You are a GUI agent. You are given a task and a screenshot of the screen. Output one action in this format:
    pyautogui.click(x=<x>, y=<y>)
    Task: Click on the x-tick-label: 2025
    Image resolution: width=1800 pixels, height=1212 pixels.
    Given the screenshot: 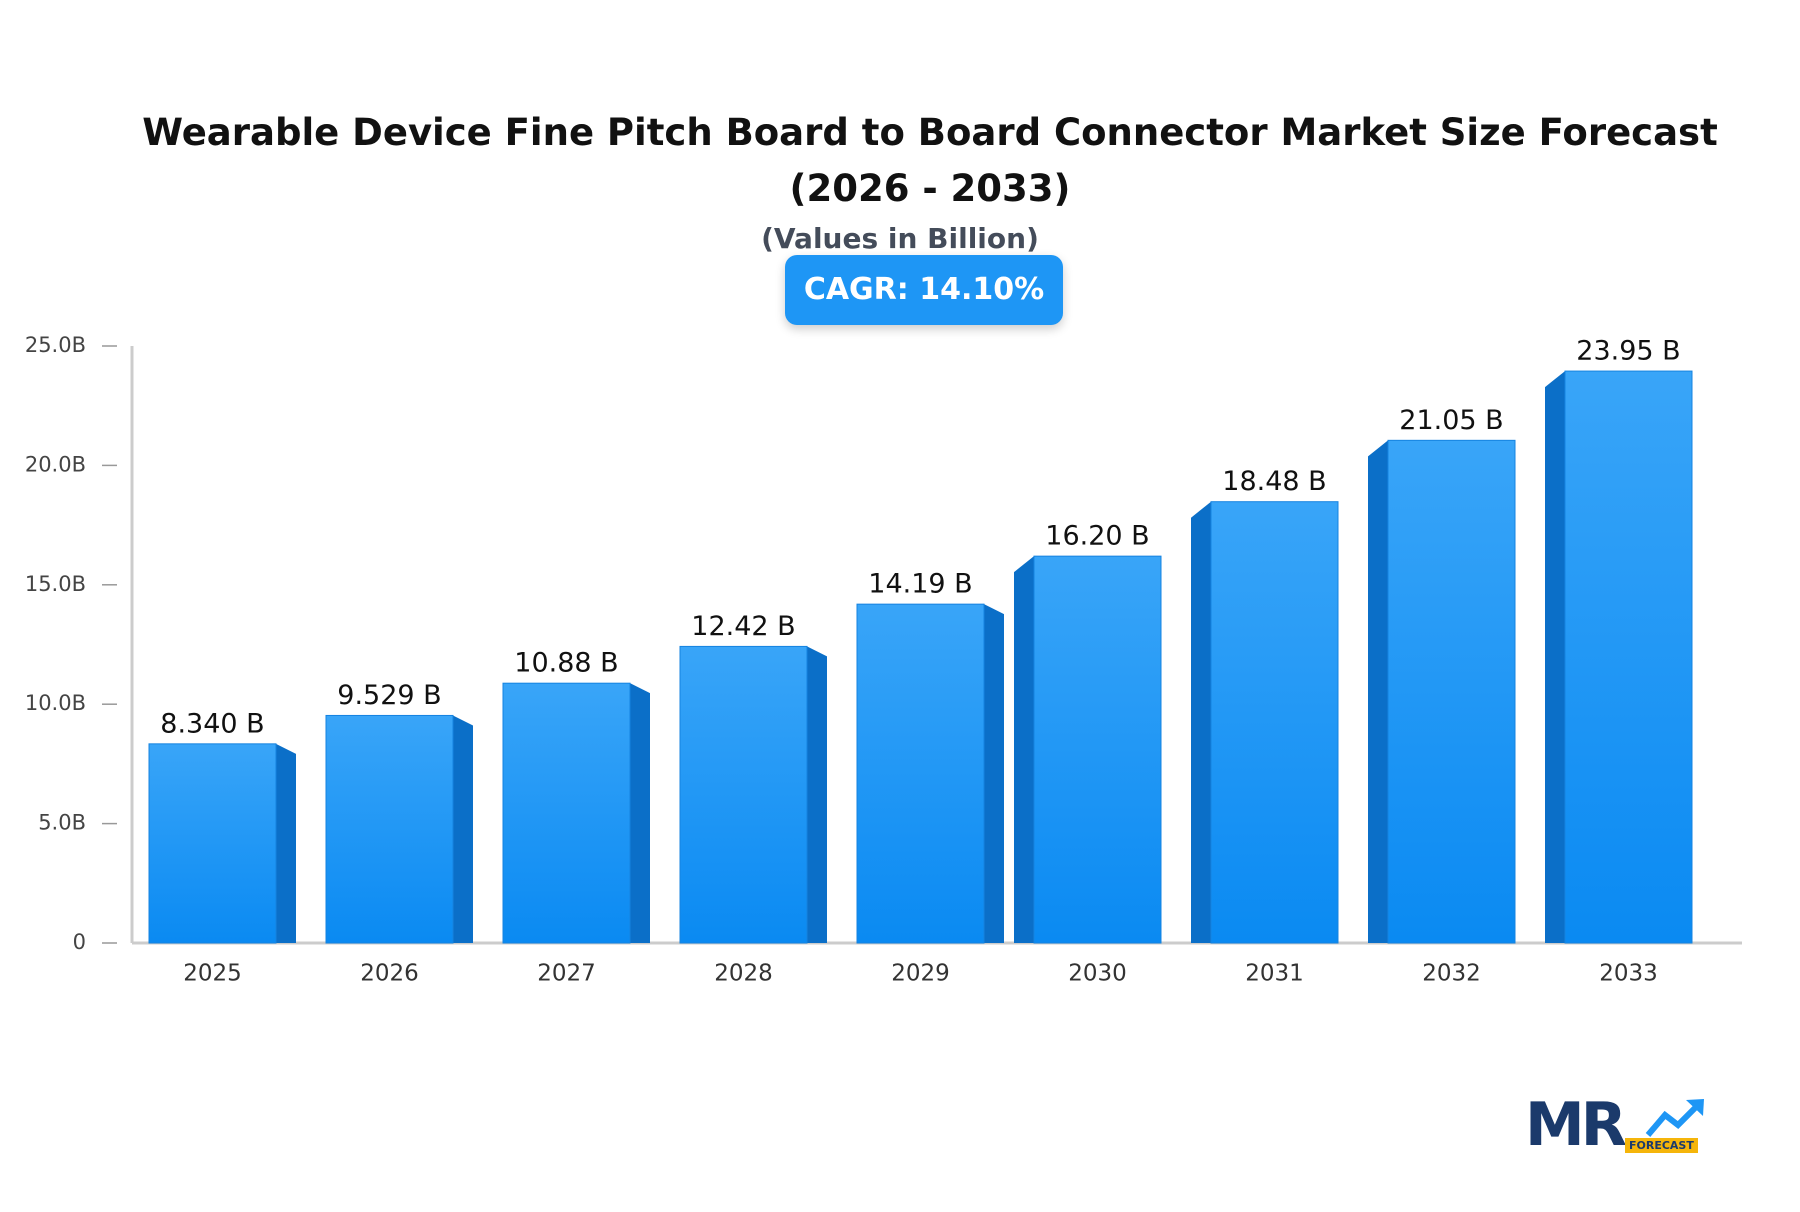 What is the action you would take?
    pyautogui.click(x=212, y=974)
    